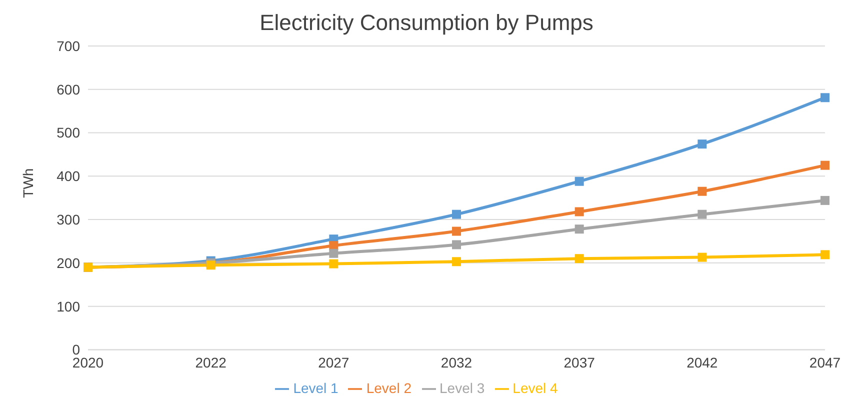 The image size is (853, 414). Describe the element at coordinates (28, 183) in the screenshot. I see `y-axis-title: TWh` at that location.